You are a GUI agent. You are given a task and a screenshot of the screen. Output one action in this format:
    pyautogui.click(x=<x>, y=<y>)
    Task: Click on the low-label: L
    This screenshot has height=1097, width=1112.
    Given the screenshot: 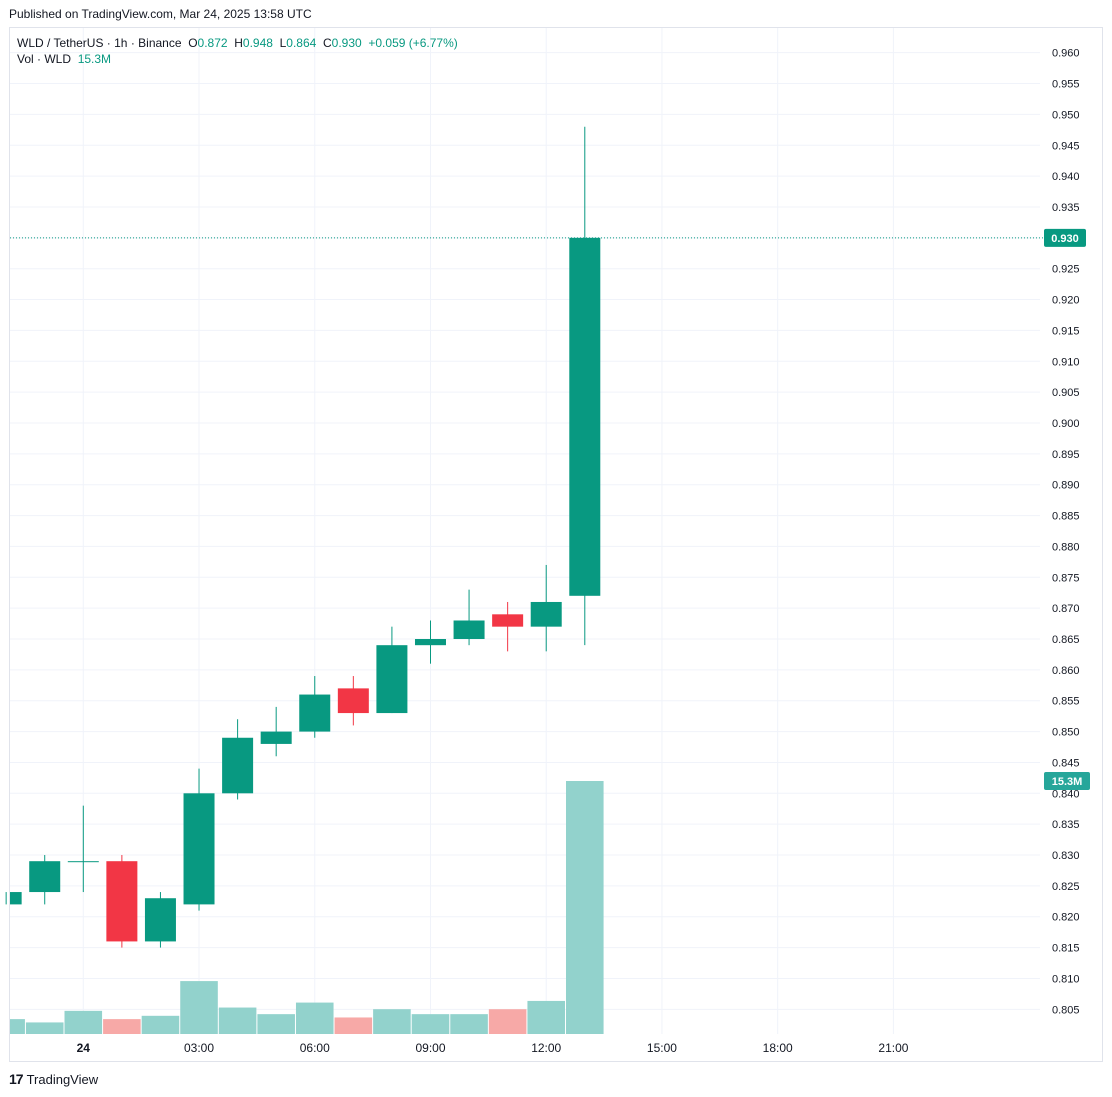 What is the action you would take?
    pyautogui.click(x=283, y=43)
    